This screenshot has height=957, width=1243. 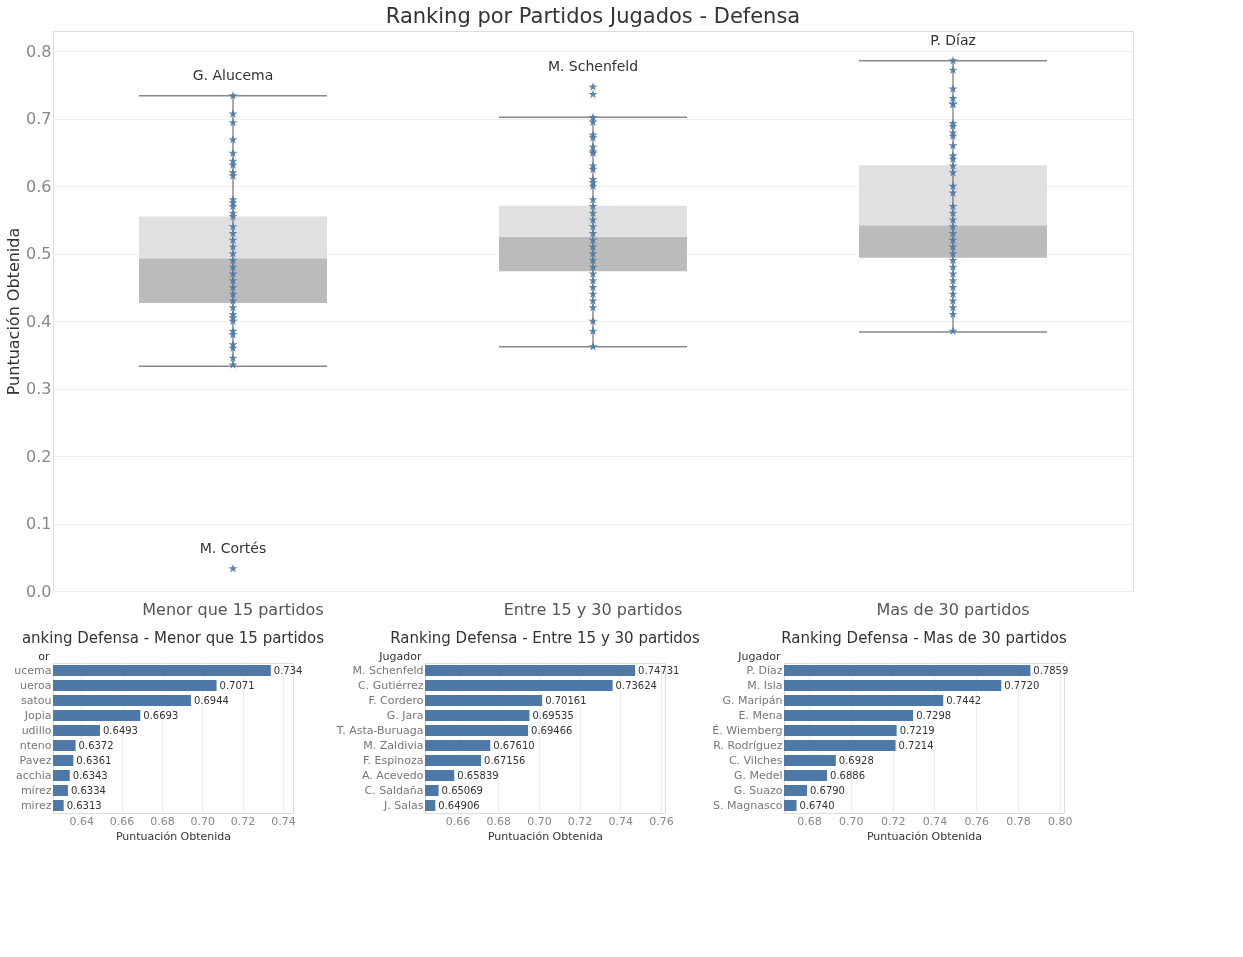 What do you see at coordinates (393, 775) in the screenshot?
I see `y-tick-label: A. Acevedo` at bounding box center [393, 775].